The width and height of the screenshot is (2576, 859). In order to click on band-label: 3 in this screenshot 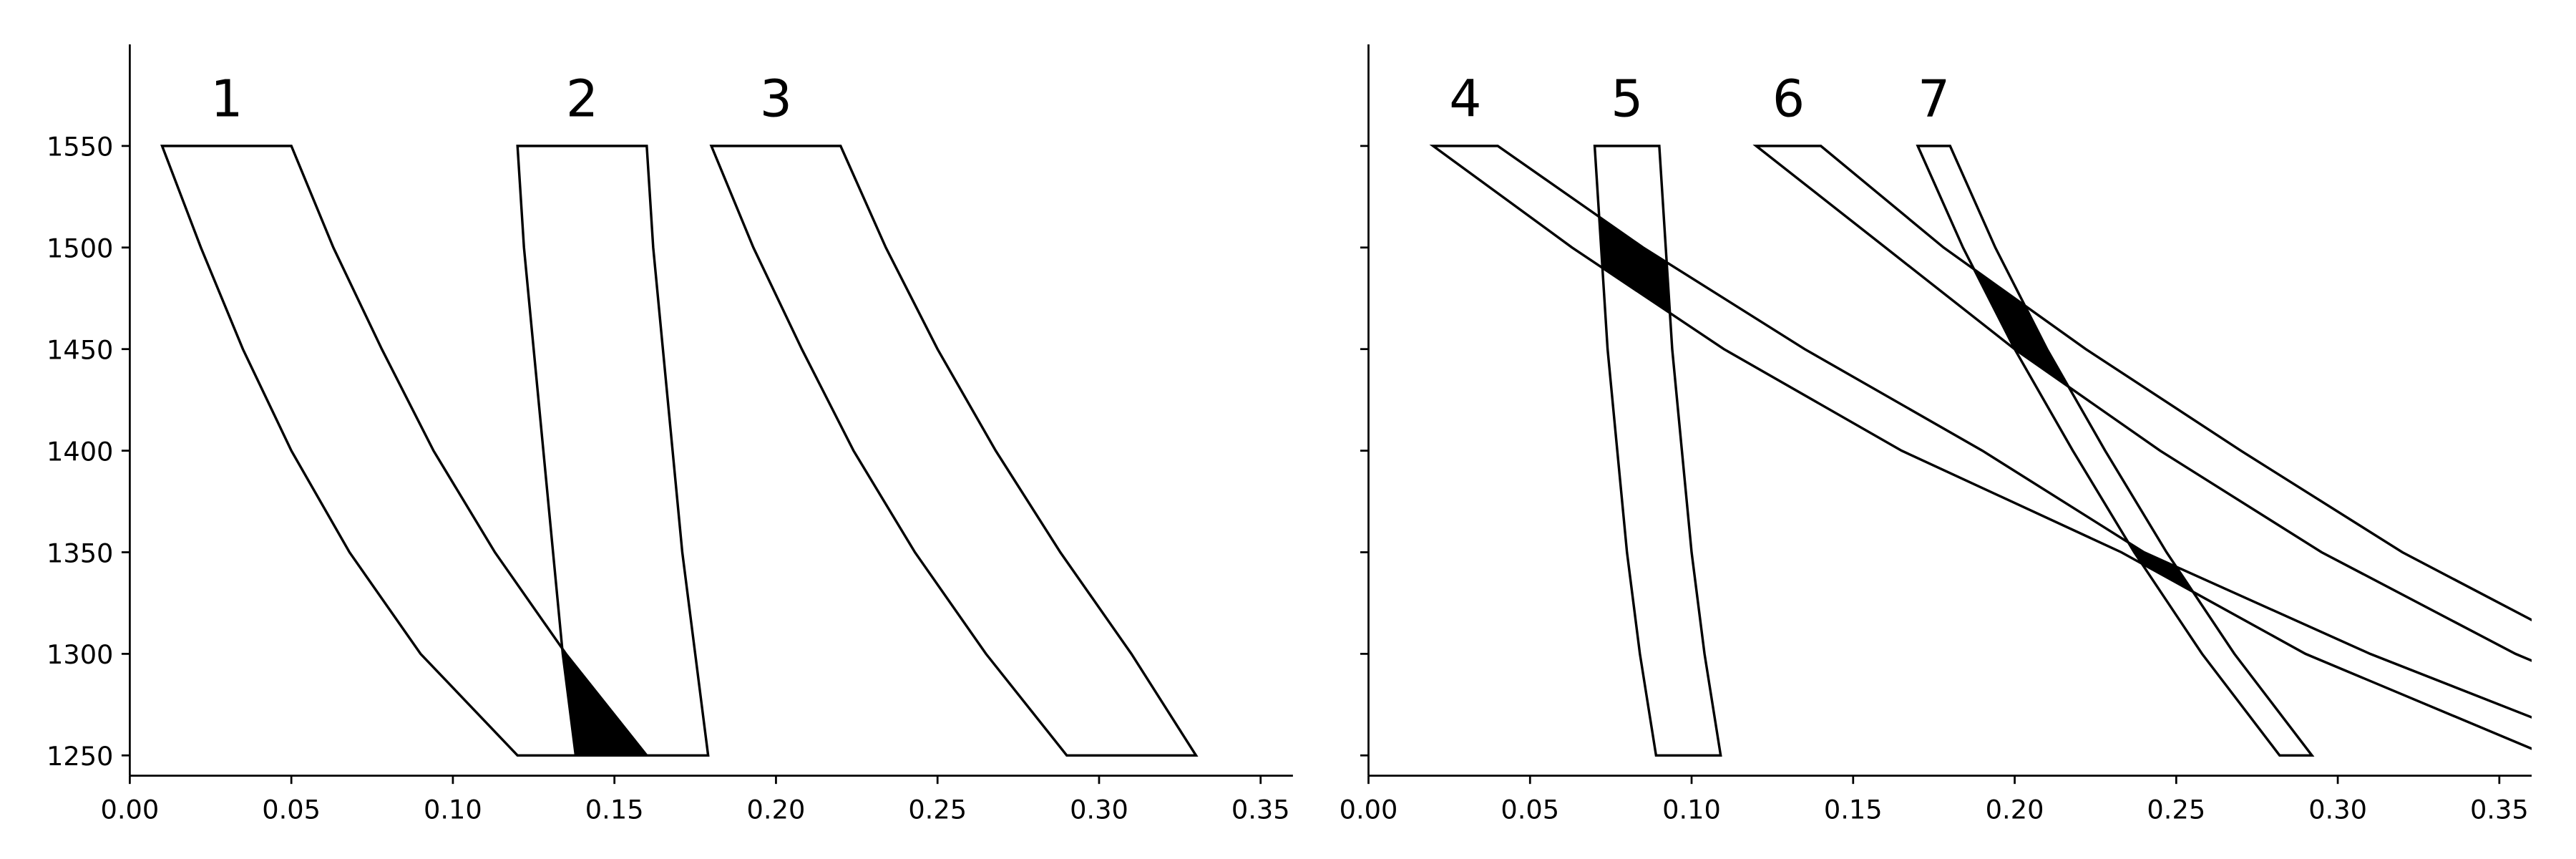, I will do `click(776, 99)`.